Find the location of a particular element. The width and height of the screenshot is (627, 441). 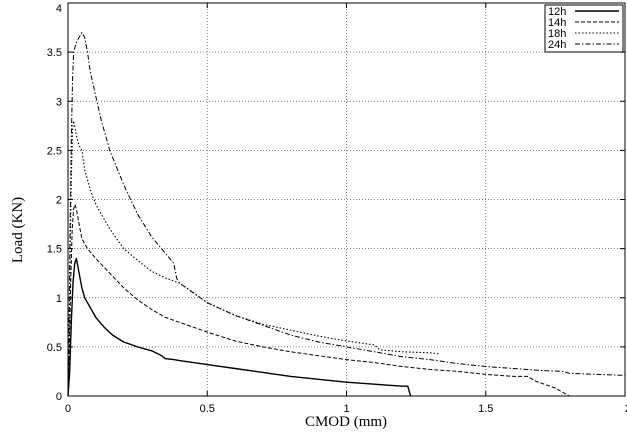

y-tick-label: 2 is located at coordinates (59, 201).